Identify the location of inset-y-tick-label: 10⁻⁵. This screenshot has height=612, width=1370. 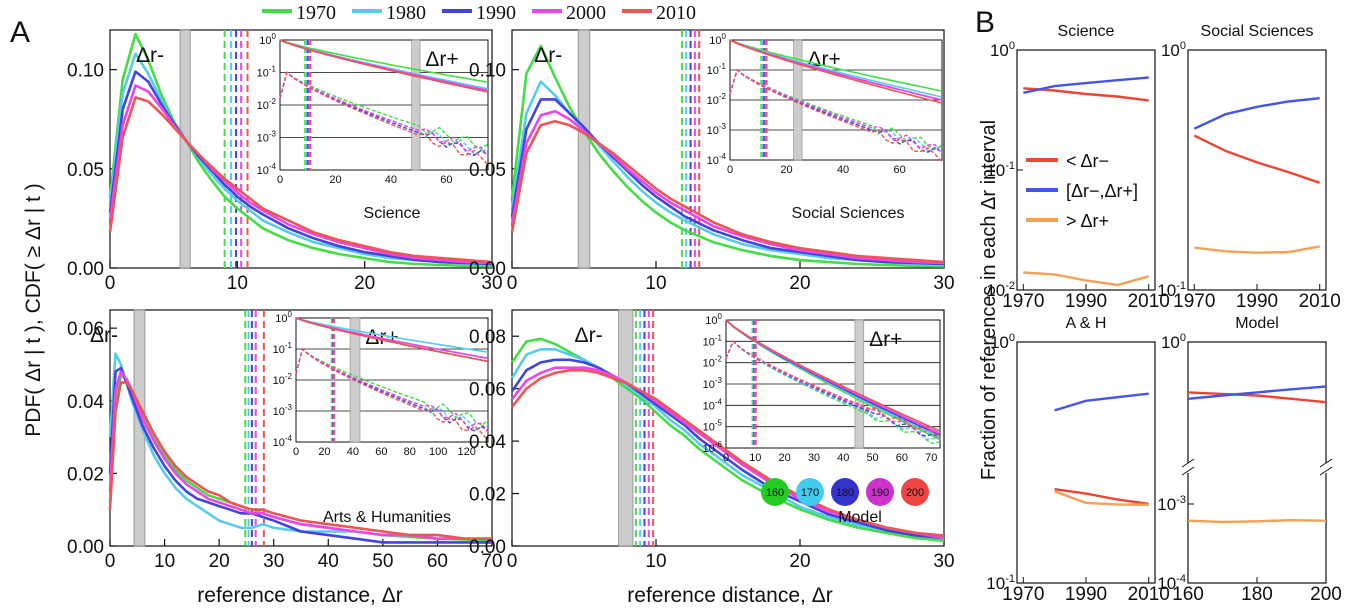
(713, 426).